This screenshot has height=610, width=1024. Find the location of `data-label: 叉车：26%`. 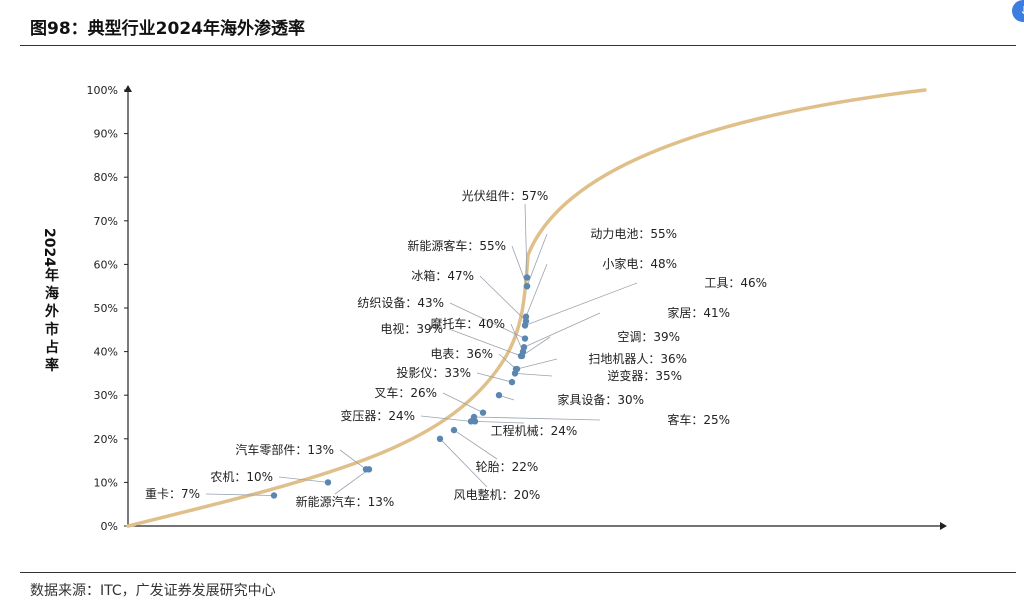

data-label: 叉车：26% is located at coordinates (405, 392).